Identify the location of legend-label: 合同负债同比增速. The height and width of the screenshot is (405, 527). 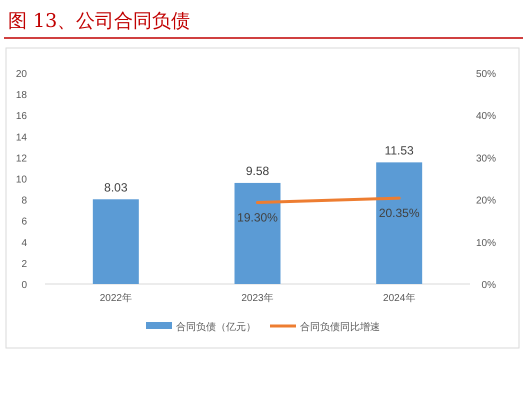
(340, 327).